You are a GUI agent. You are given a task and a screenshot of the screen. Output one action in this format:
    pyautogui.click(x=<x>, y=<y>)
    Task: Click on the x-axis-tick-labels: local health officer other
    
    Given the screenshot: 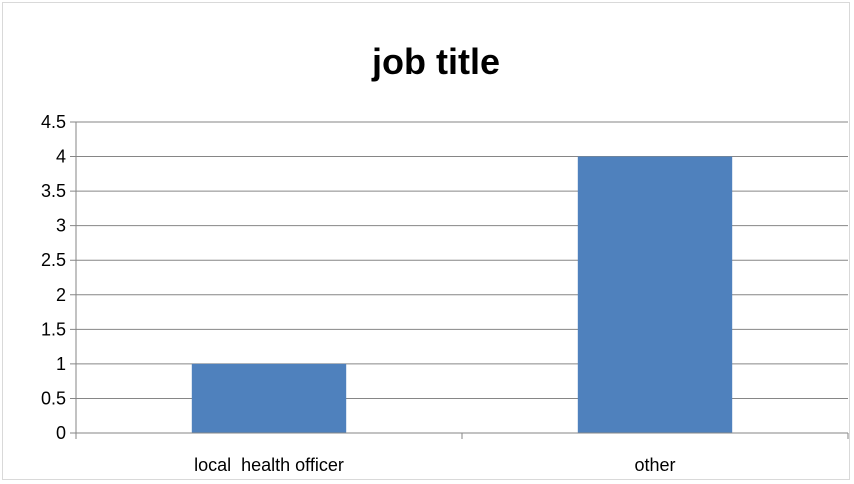 What is the action you would take?
    pyautogui.click(x=434, y=465)
    